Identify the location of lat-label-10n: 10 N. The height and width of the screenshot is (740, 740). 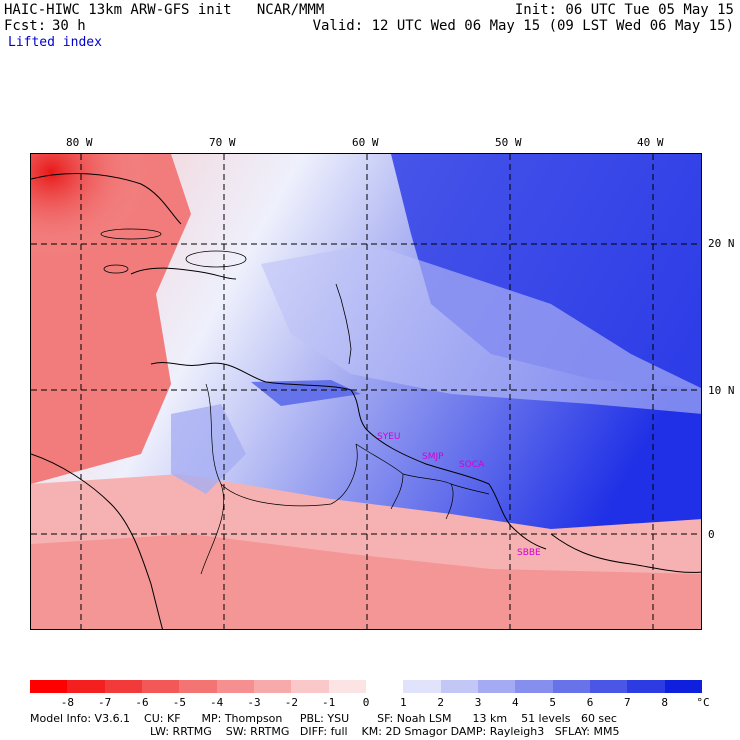
(721, 390).